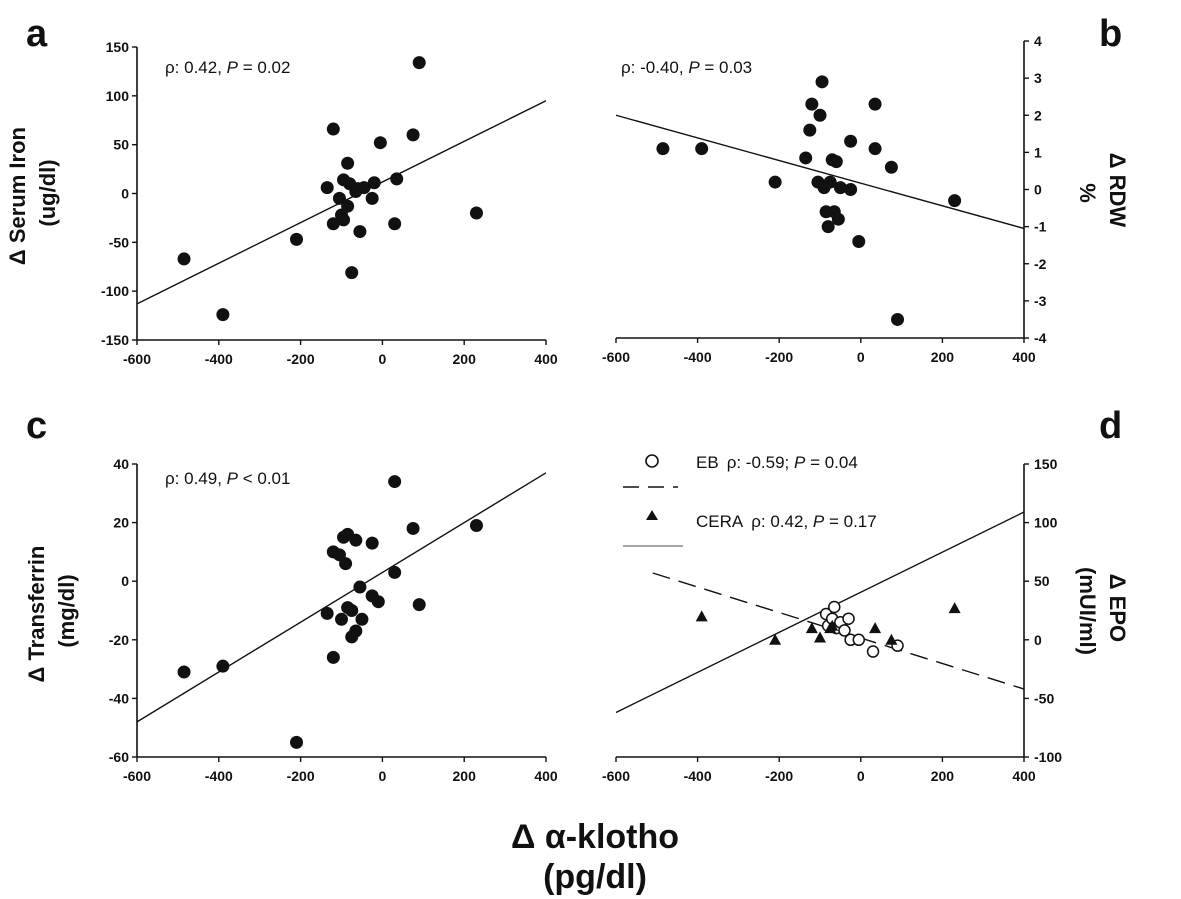 Image resolution: width=1181 pixels, height=899 pixels. What do you see at coordinates (118, 96) in the screenshot?
I see `panel-a-y-tick-label: 100` at bounding box center [118, 96].